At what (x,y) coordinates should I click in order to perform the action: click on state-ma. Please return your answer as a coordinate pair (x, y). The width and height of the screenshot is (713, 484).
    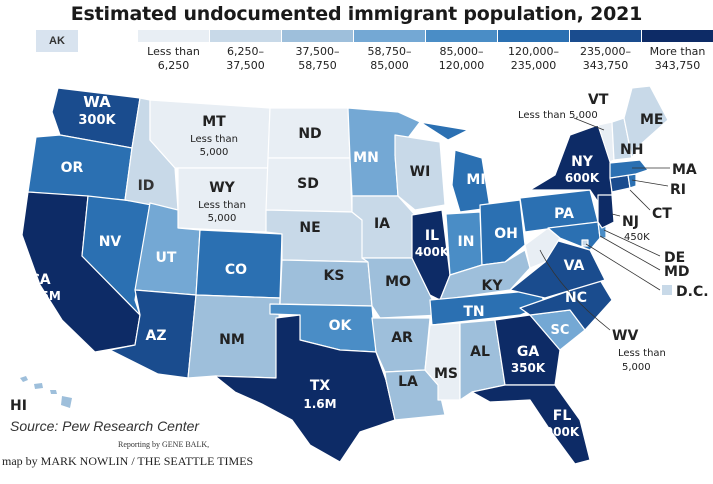
    Looking at the image, I should click on (629, 169).